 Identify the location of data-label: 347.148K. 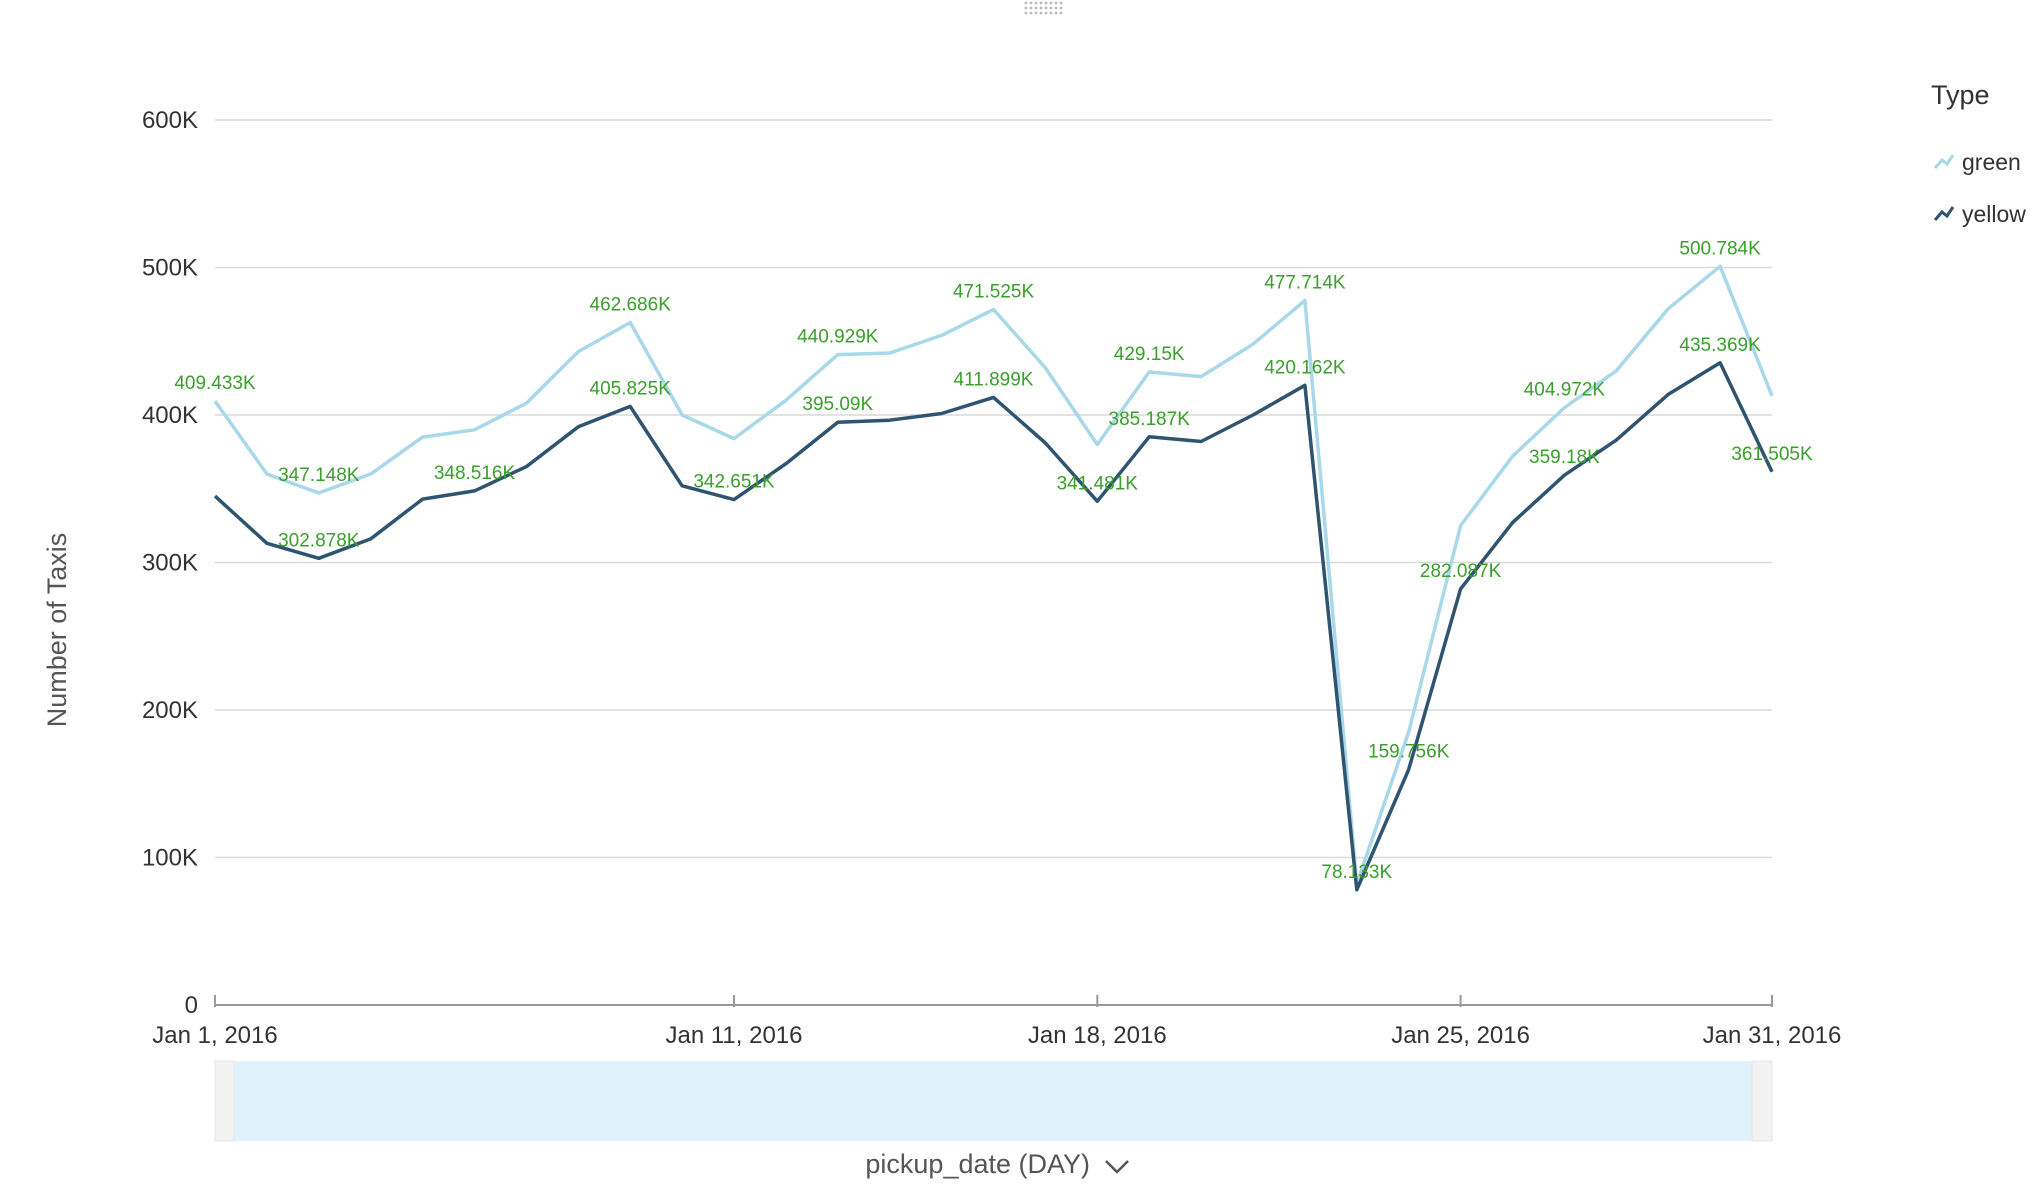
(319, 475).